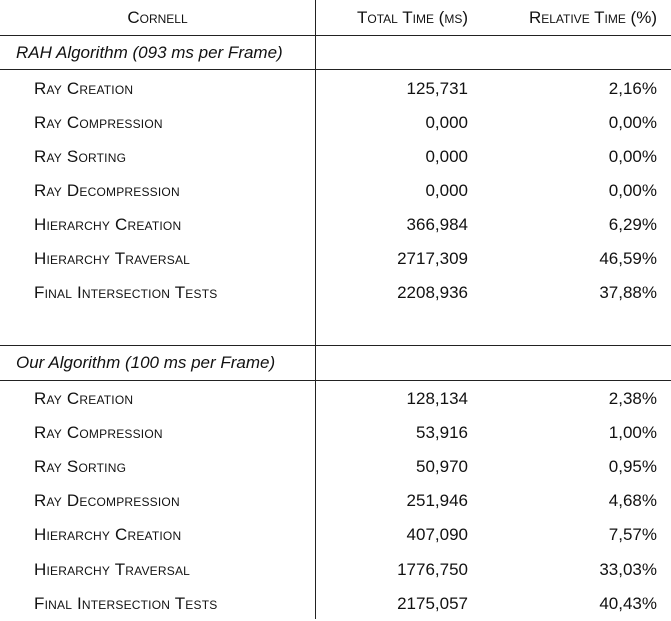 This screenshot has width=671, height=621. Describe the element at coordinates (335, 399) in the screenshot. I see `table-row: Ray Creation 128,134 2,38%` at that location.